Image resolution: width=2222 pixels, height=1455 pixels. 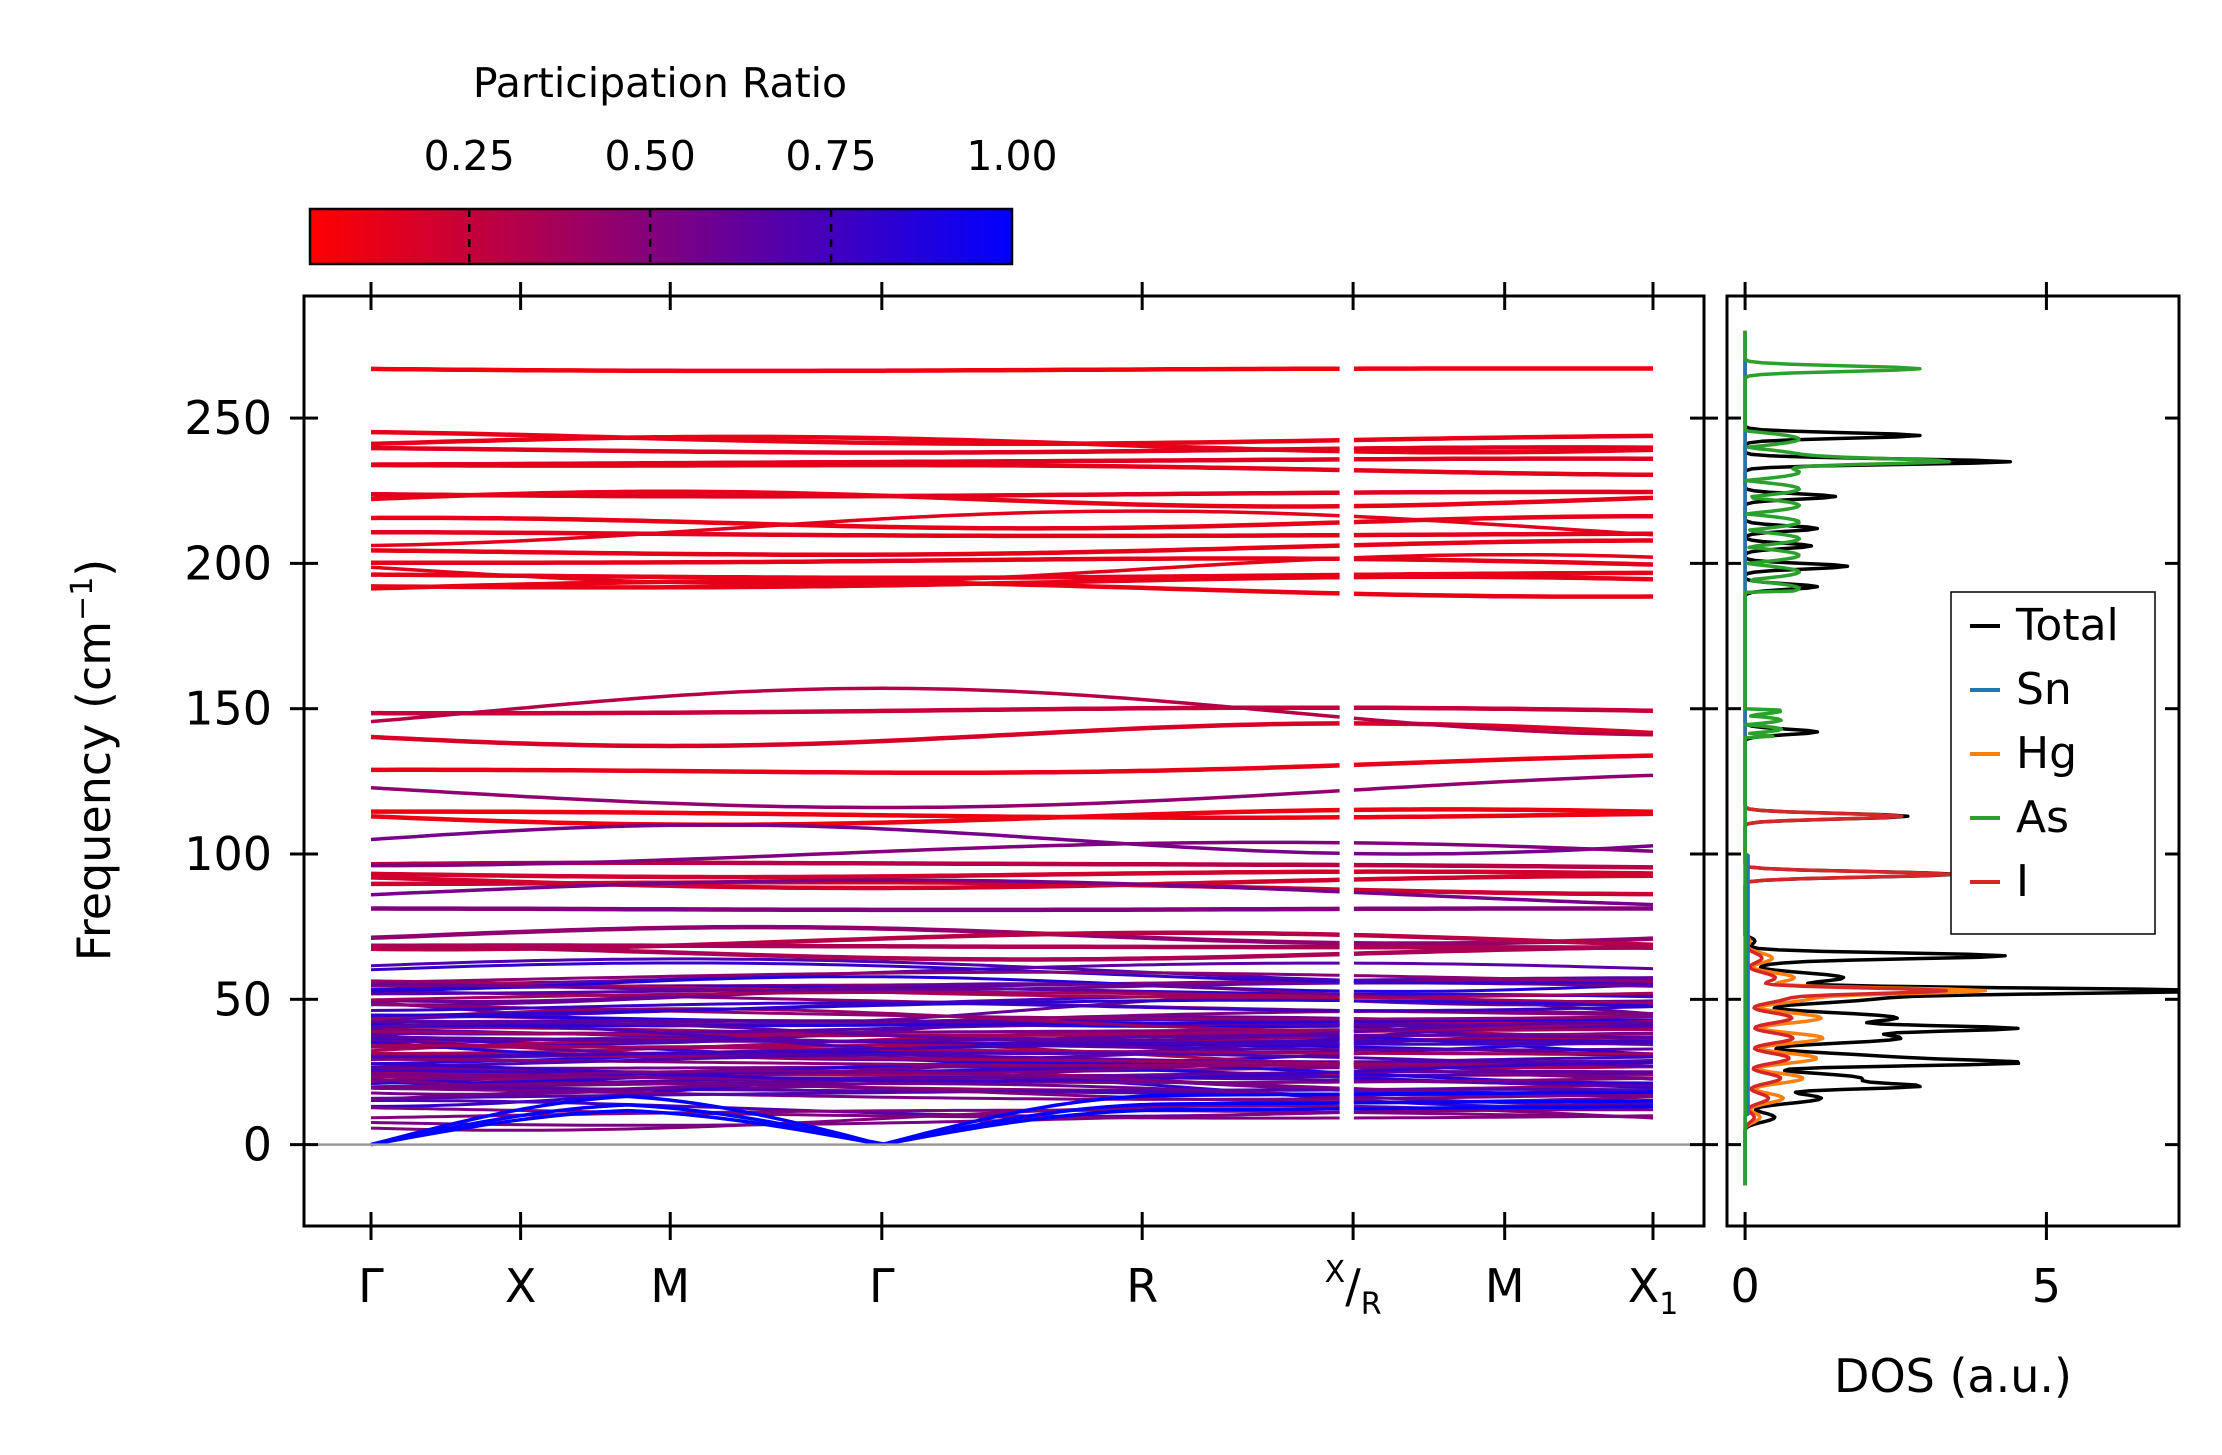 I want to click on y-tick-label: 250, so click(x=228, y=418).